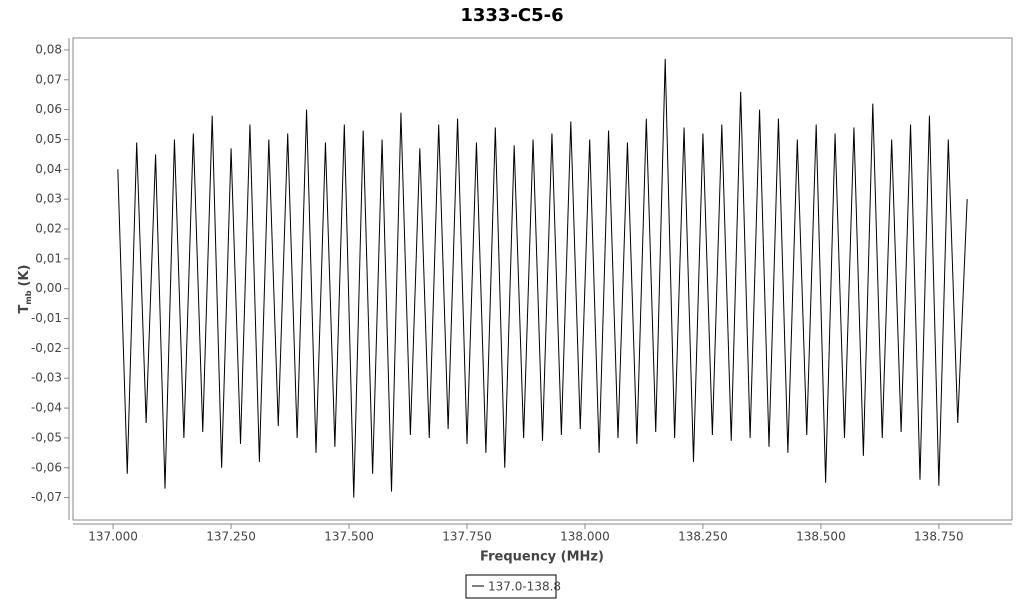 This screenshot has width=1024, height=600. I want to click on x-tick-label: 137.000, so click(113, 537).